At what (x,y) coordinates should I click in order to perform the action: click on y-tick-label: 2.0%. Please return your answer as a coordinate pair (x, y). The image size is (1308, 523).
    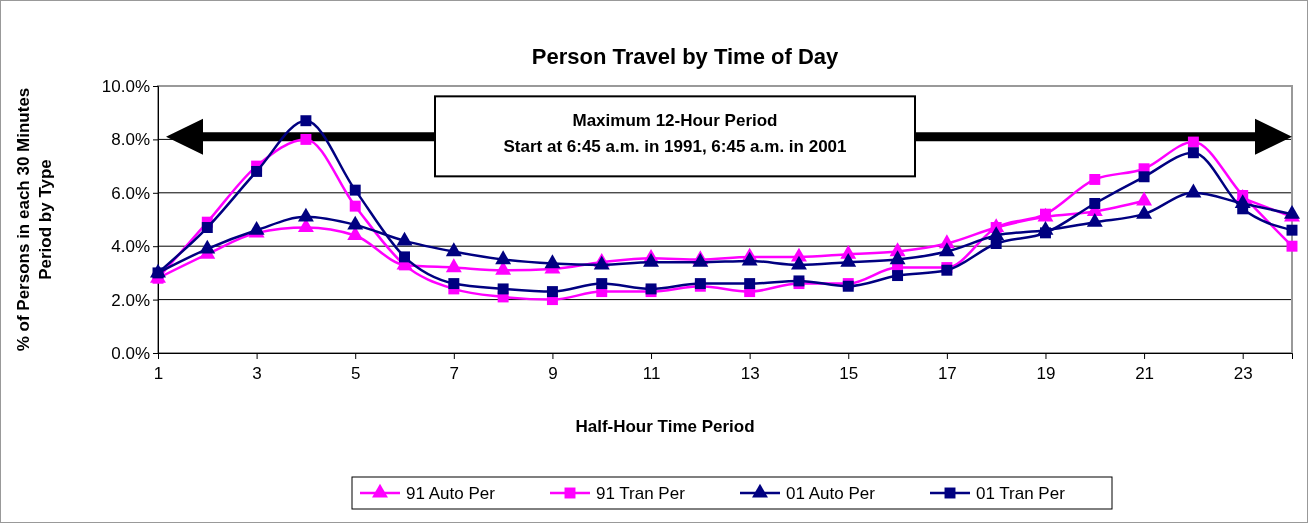
    Looking at the image, I should click on (130, 300).